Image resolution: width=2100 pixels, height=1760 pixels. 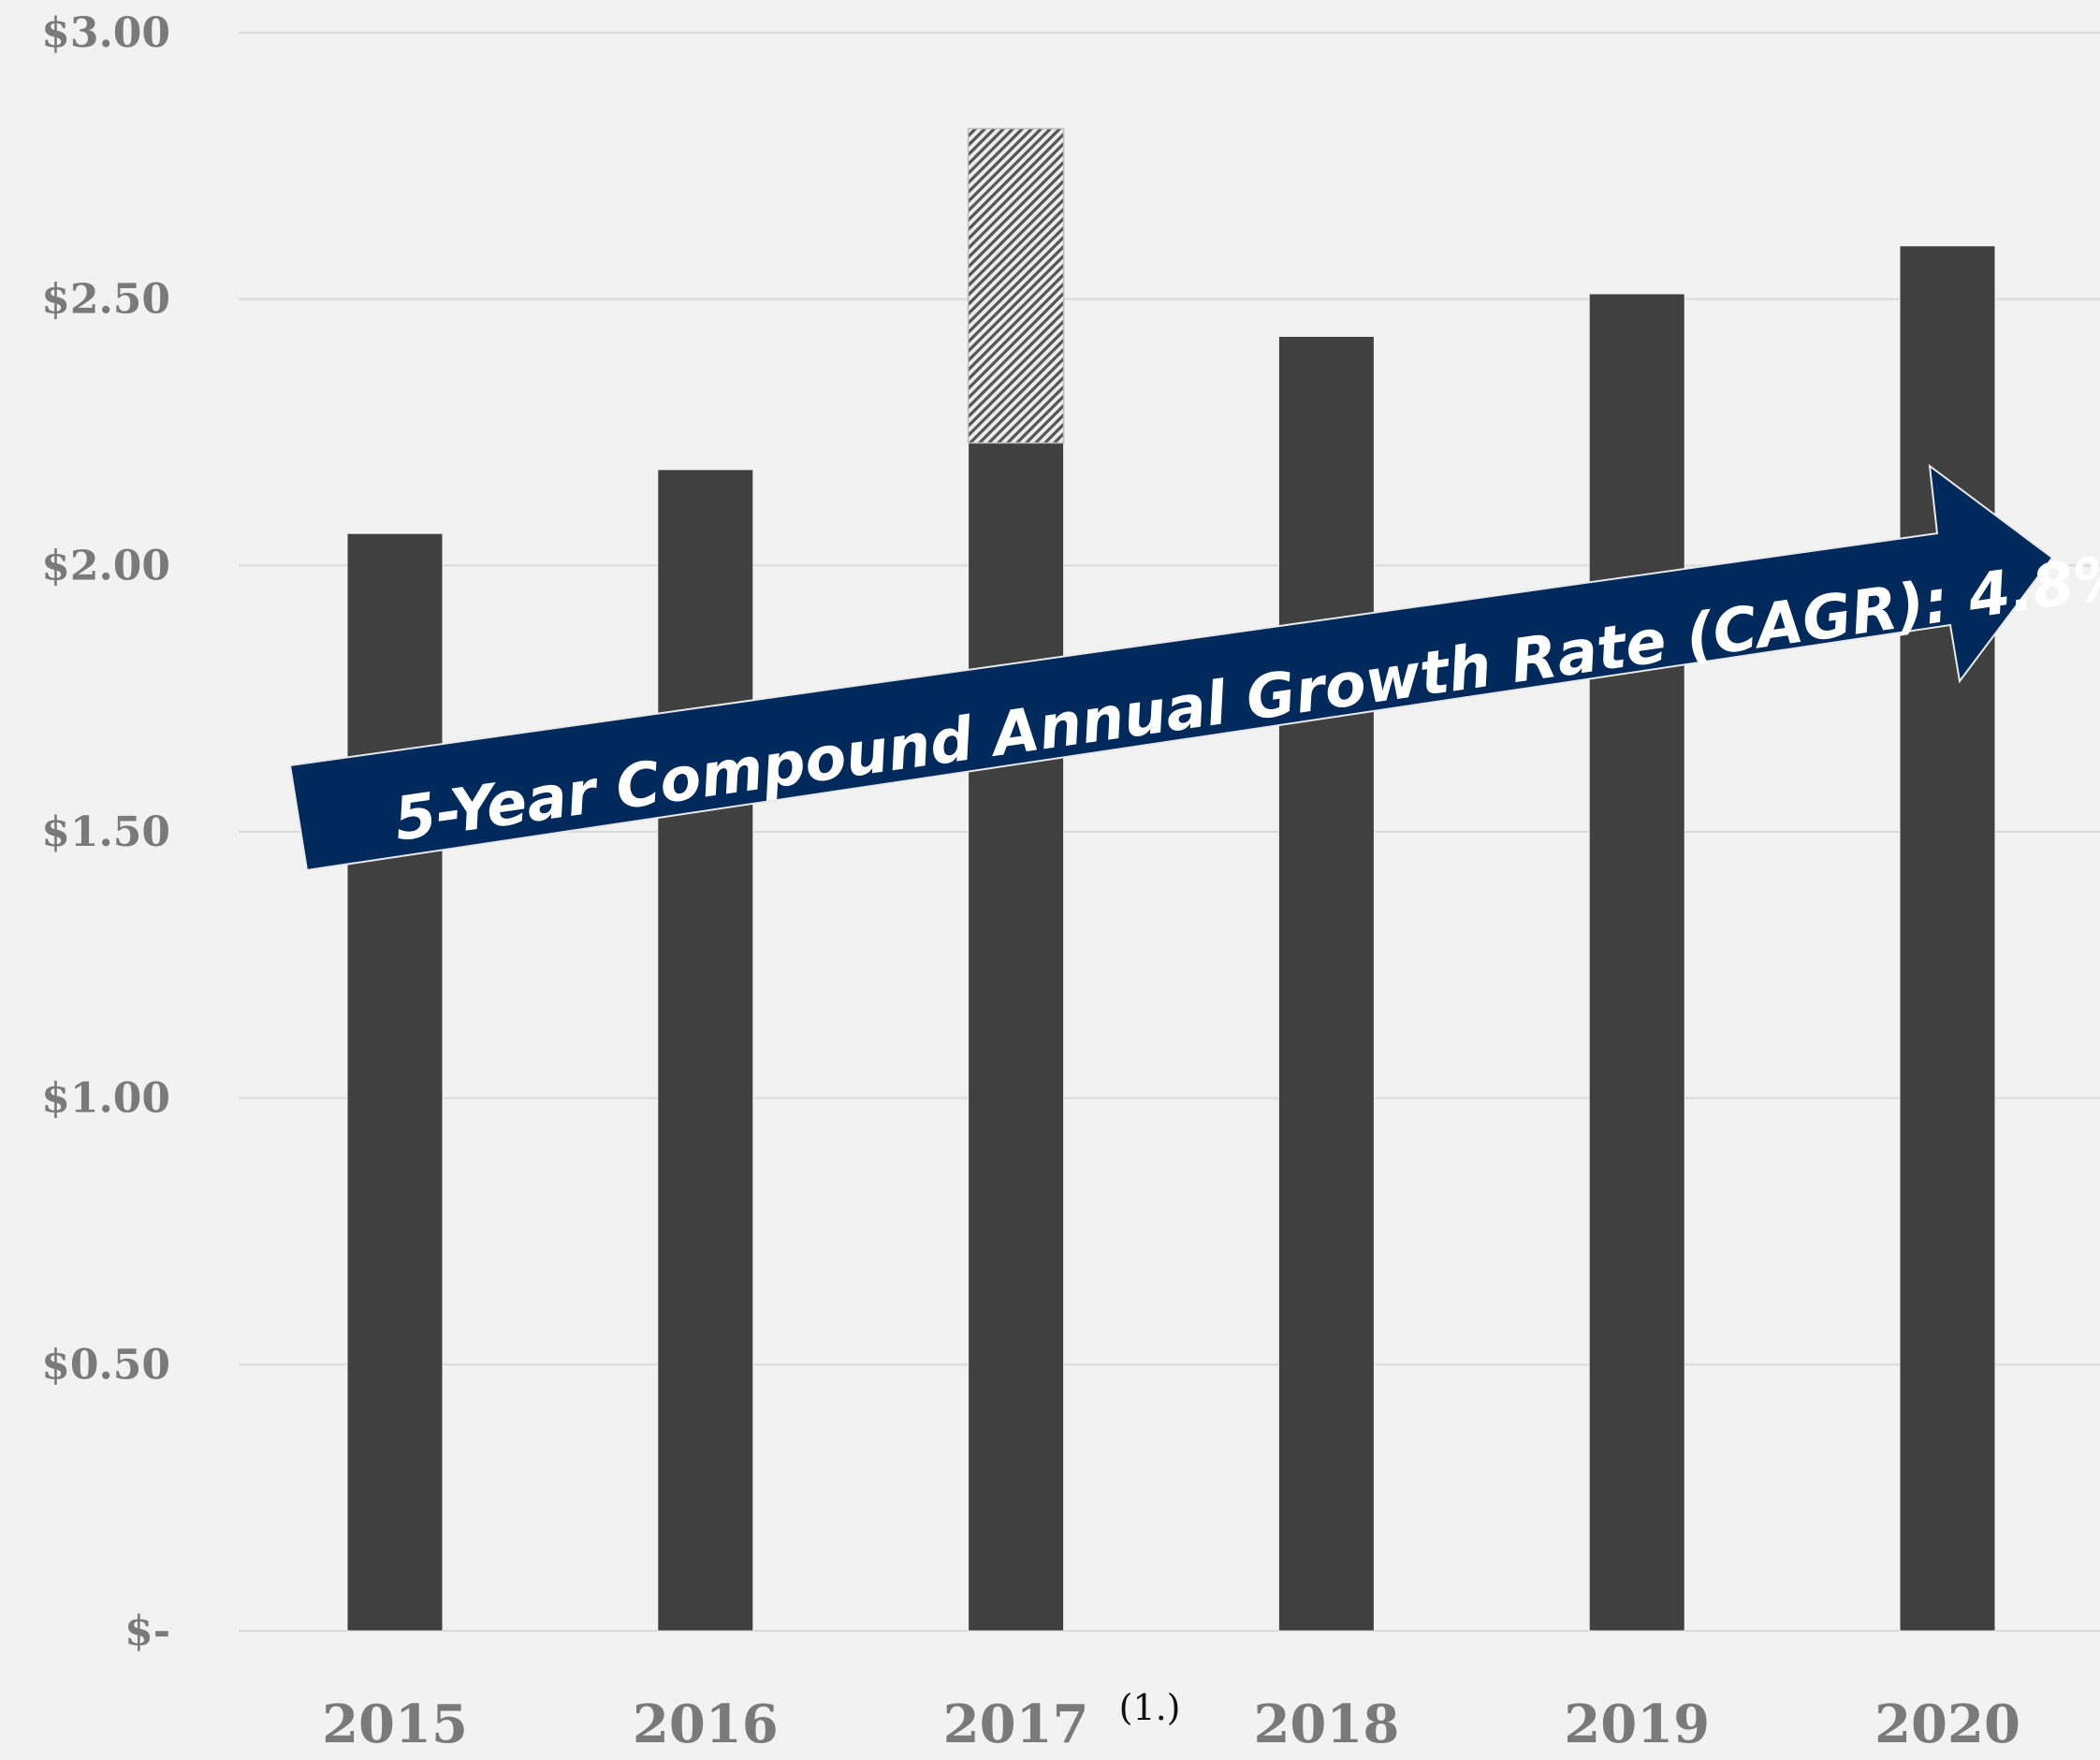 I want to click on y-tick-label: $2.50, so click(x=105, y=300).